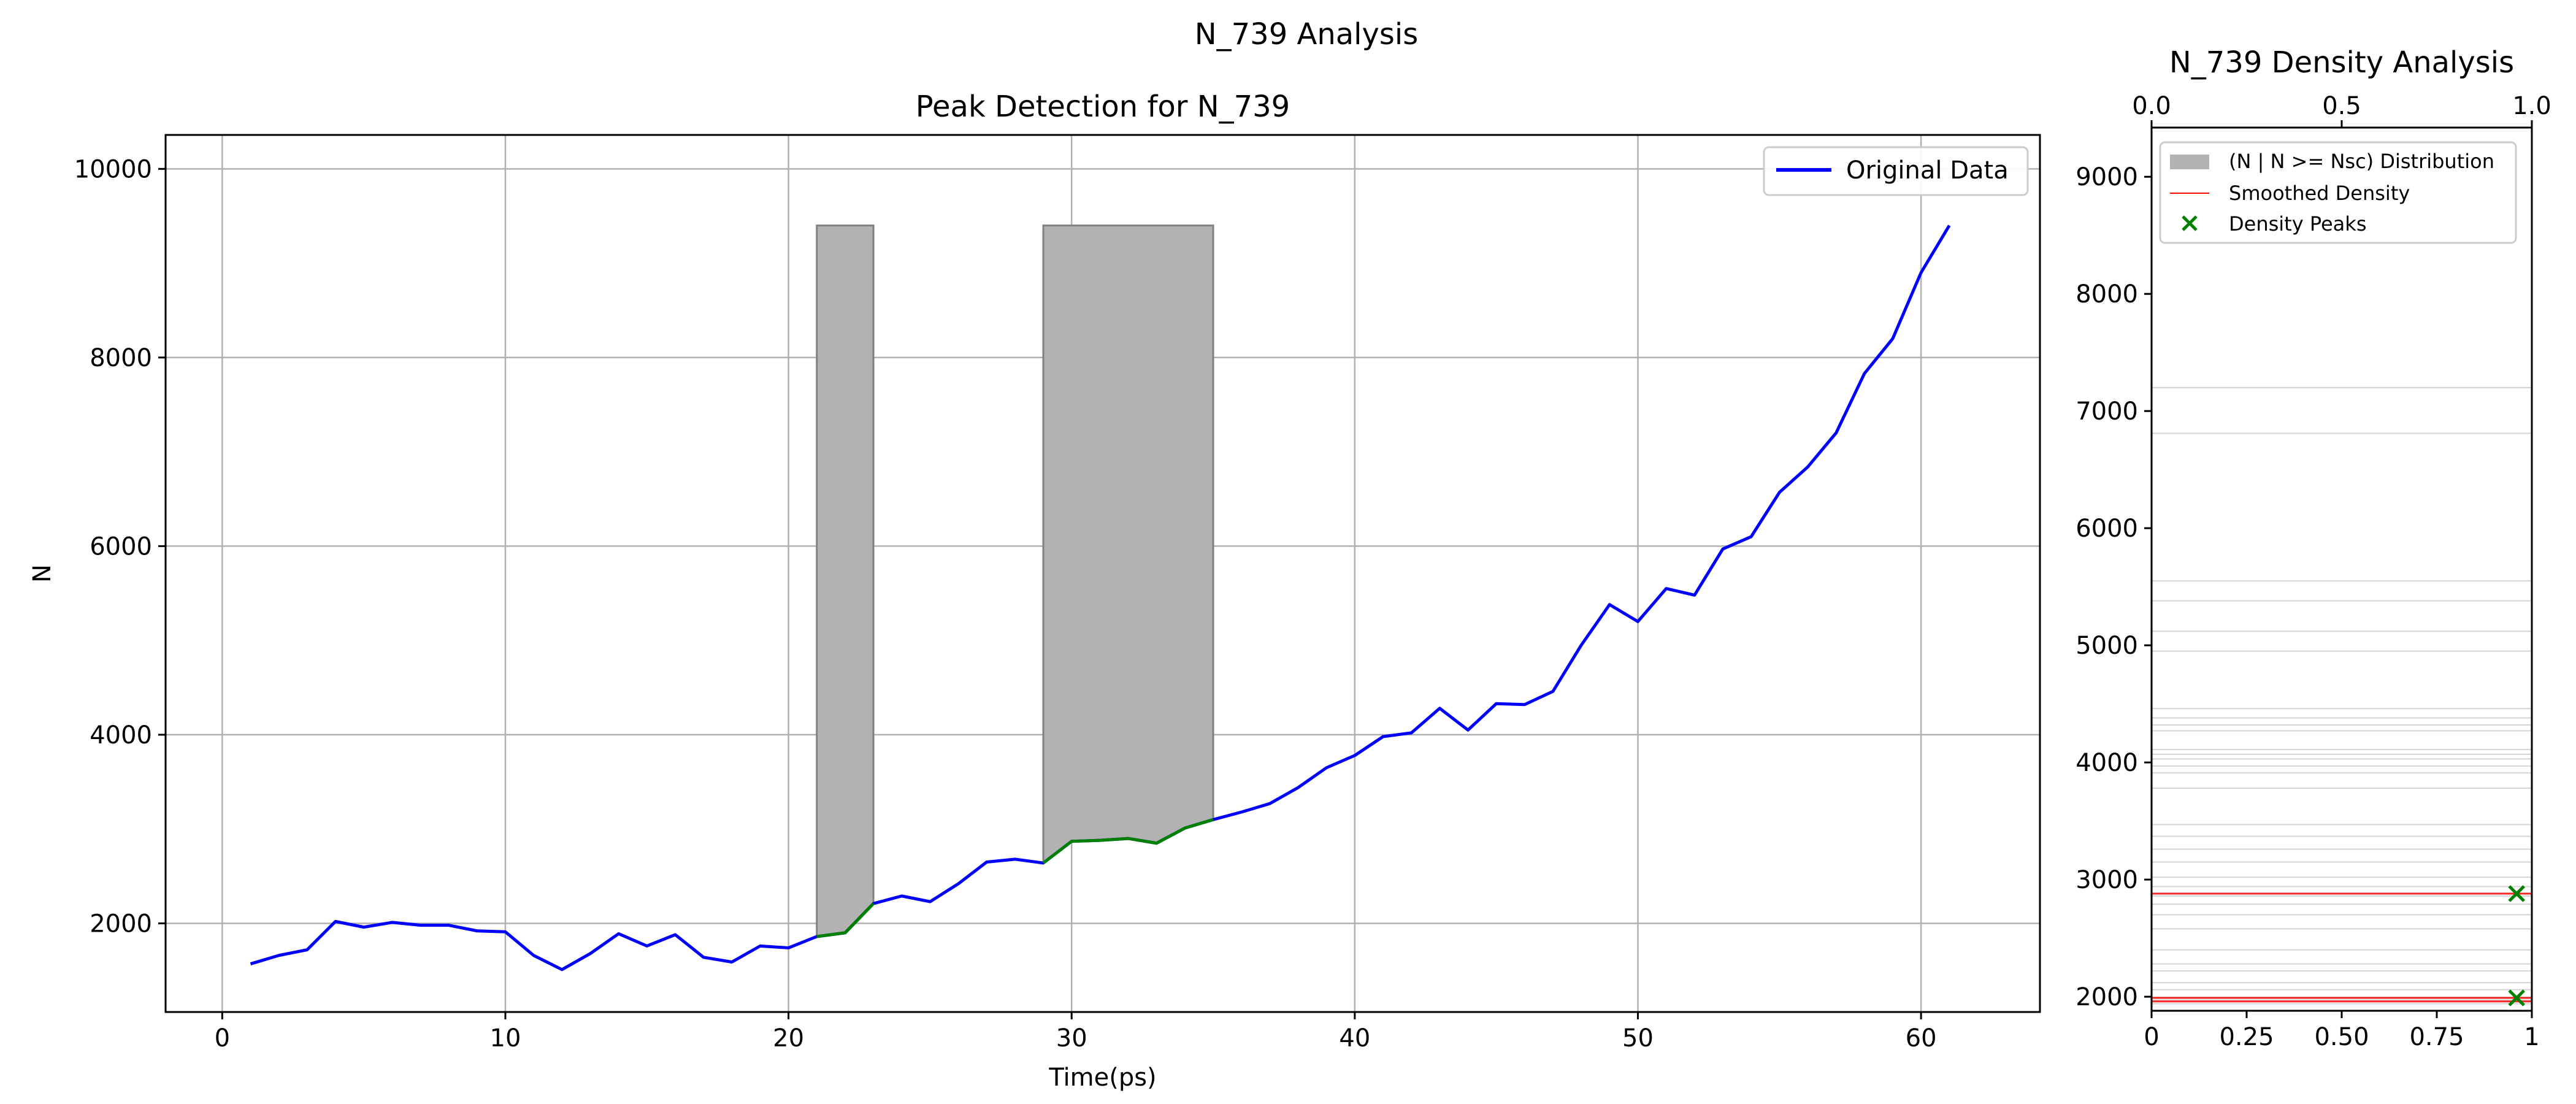 The image size is (2576, 1104). Describe the element at coordinates (42, 573) in the screenshot. I see `main-y-axis-label: N` at that location.